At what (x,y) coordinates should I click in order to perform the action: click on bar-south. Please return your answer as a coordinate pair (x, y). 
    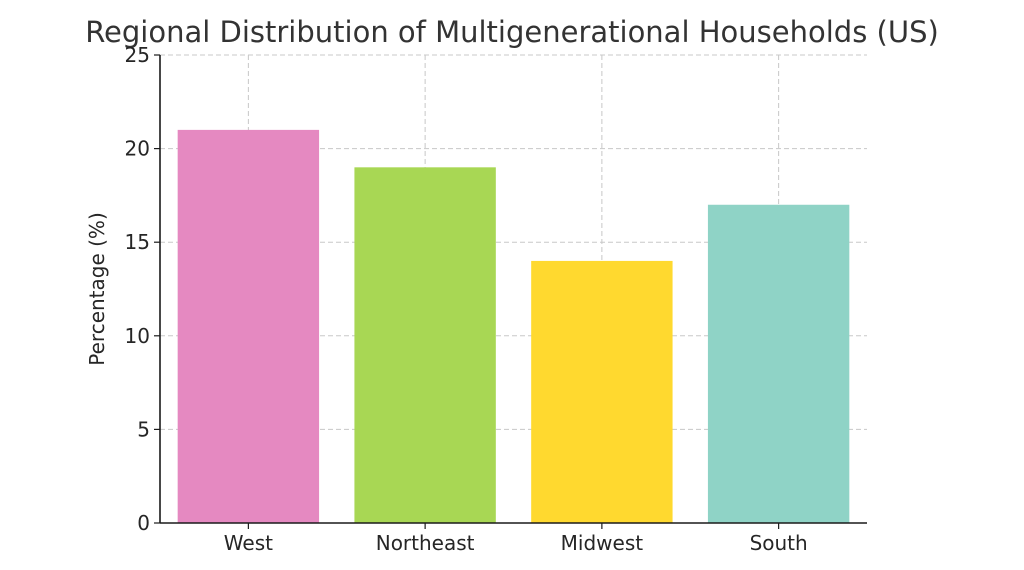
    Looking at the image, I should click on (778, 363).